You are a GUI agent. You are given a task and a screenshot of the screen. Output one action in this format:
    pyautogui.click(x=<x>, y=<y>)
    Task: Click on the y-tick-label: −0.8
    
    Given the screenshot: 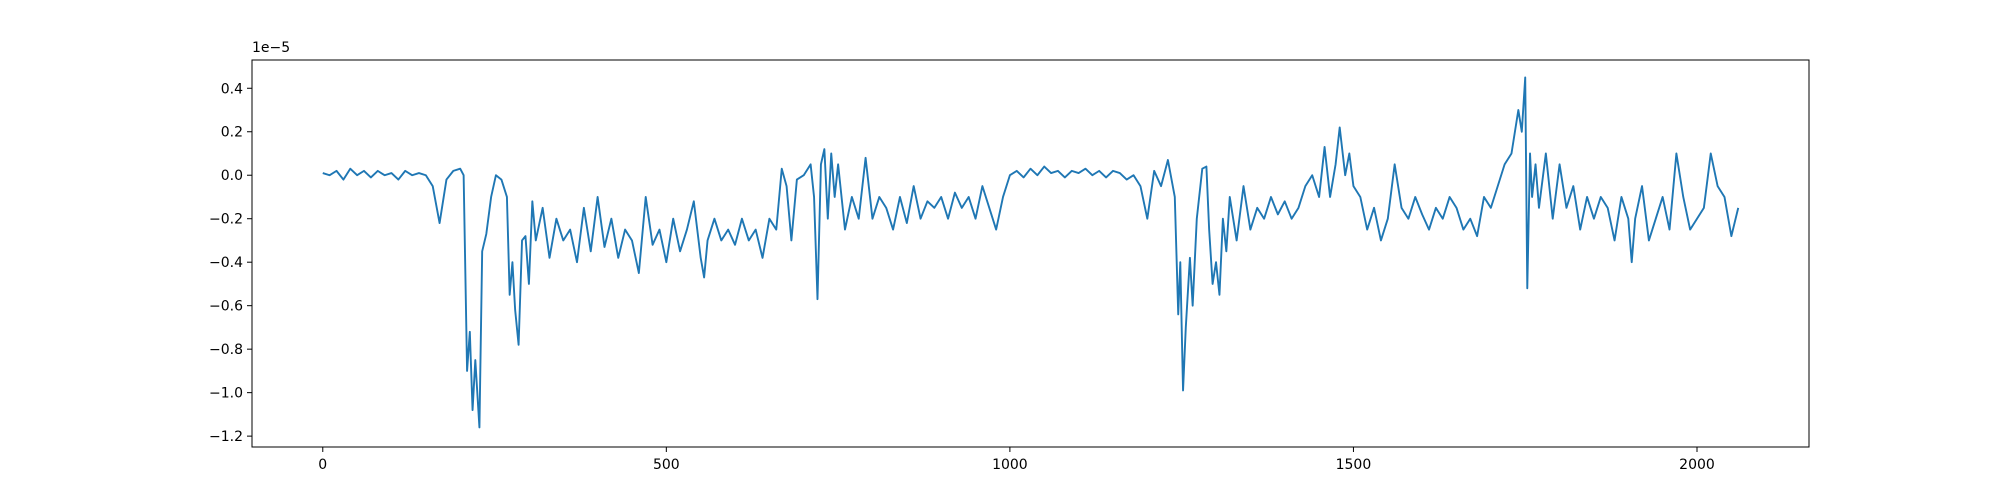 What is the action you would take?
    pyautogui.click(x=226, y=350)
    